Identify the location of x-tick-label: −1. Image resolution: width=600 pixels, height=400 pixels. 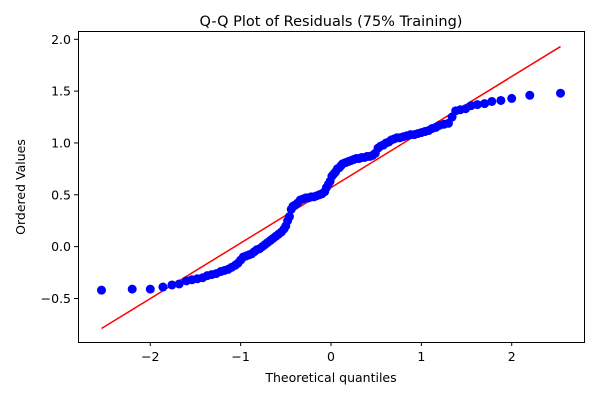
(240, 356).